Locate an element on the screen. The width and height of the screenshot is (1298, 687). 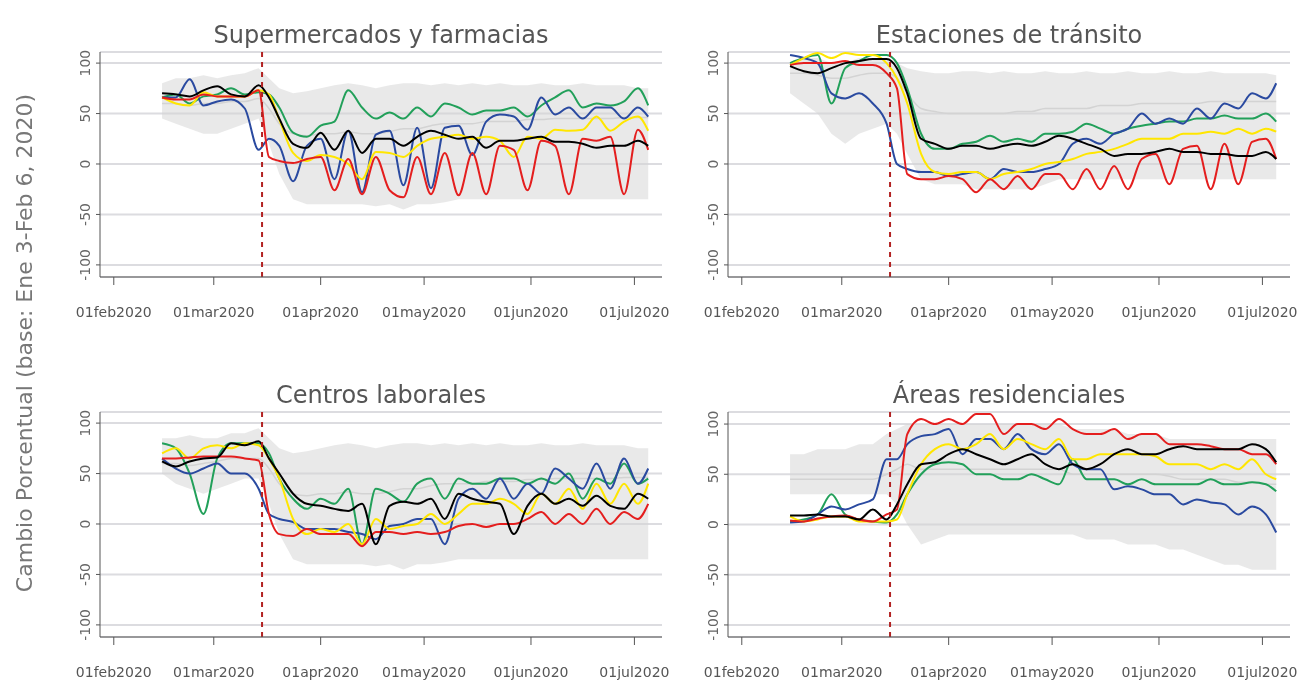
chart-title: Centros laborales is located at coordinates (381, 395).